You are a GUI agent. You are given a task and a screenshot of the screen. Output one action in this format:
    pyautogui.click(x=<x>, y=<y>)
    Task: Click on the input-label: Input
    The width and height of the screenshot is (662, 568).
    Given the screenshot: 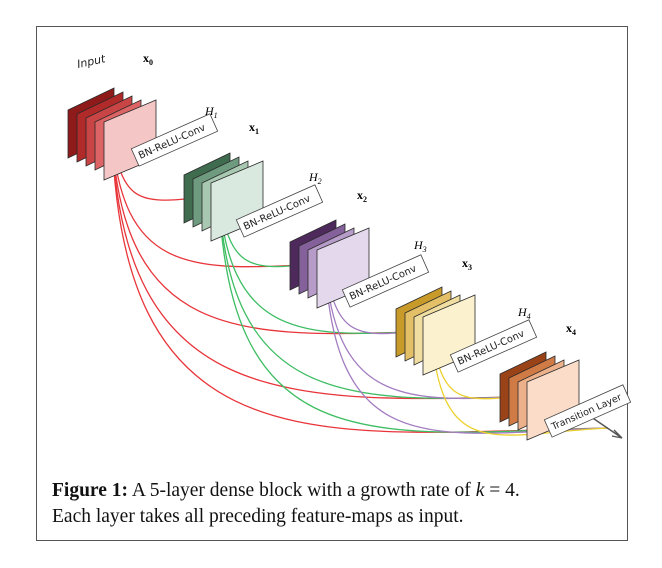 What is the action you would take?
    pyautogui.click(x=91, y=61)
    